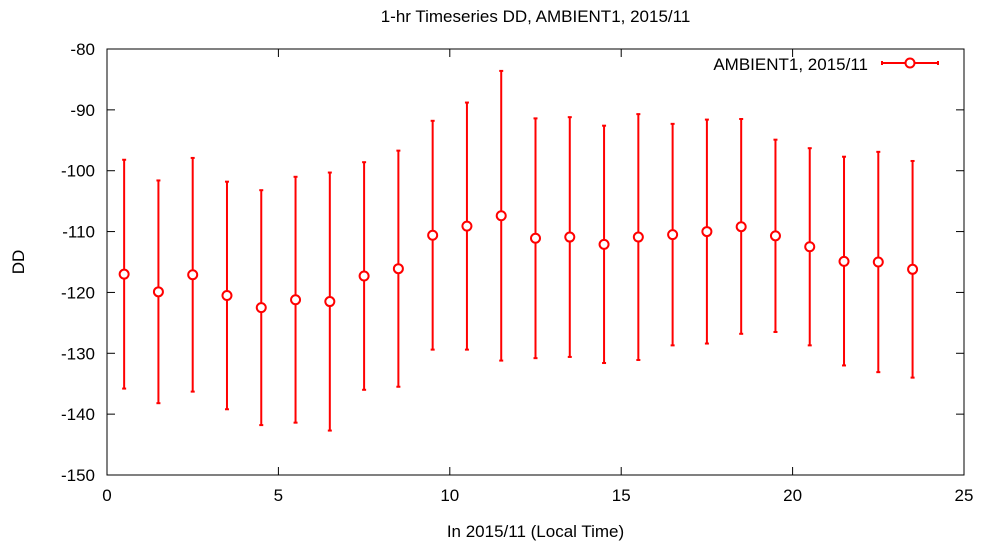  What do you see at coordinates (792, 495) in the screenshot?
I see `x-tick-label-4: 20` at bounding box center [792, 495].